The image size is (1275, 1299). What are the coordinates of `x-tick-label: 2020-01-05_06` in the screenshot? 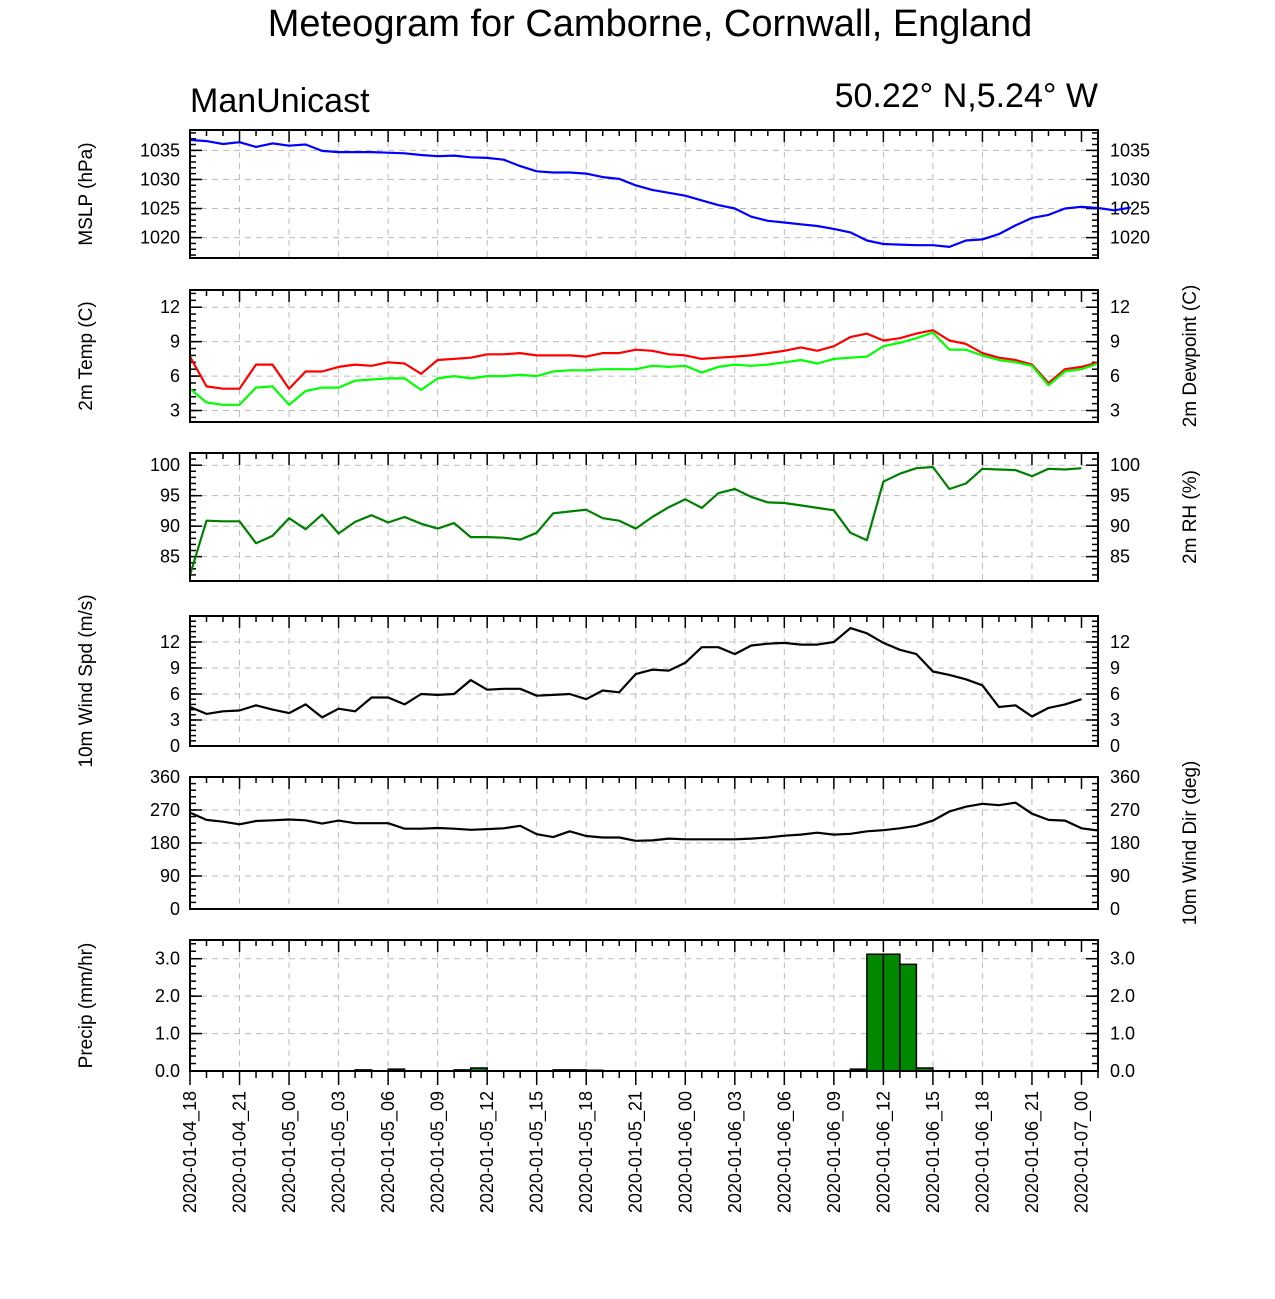 It's located at (388, 1152).